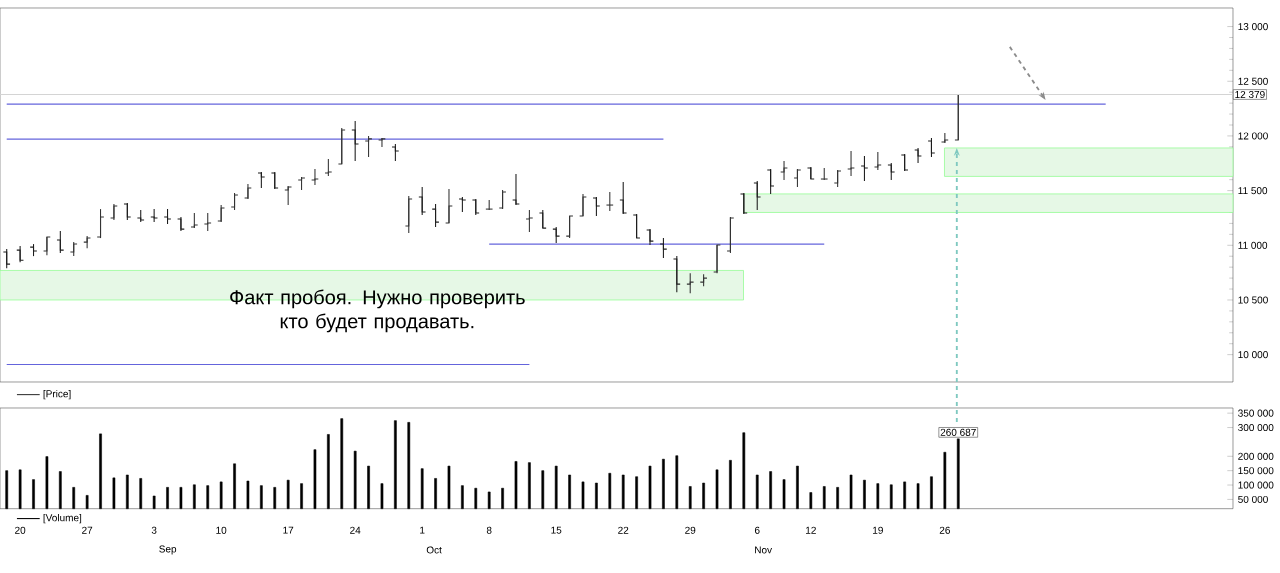 The width and height of the screenshot is (1280, 573). Describe the element at coordinates (690, 530) in the screenshot. I see `x-tick-label: 29` at that location.